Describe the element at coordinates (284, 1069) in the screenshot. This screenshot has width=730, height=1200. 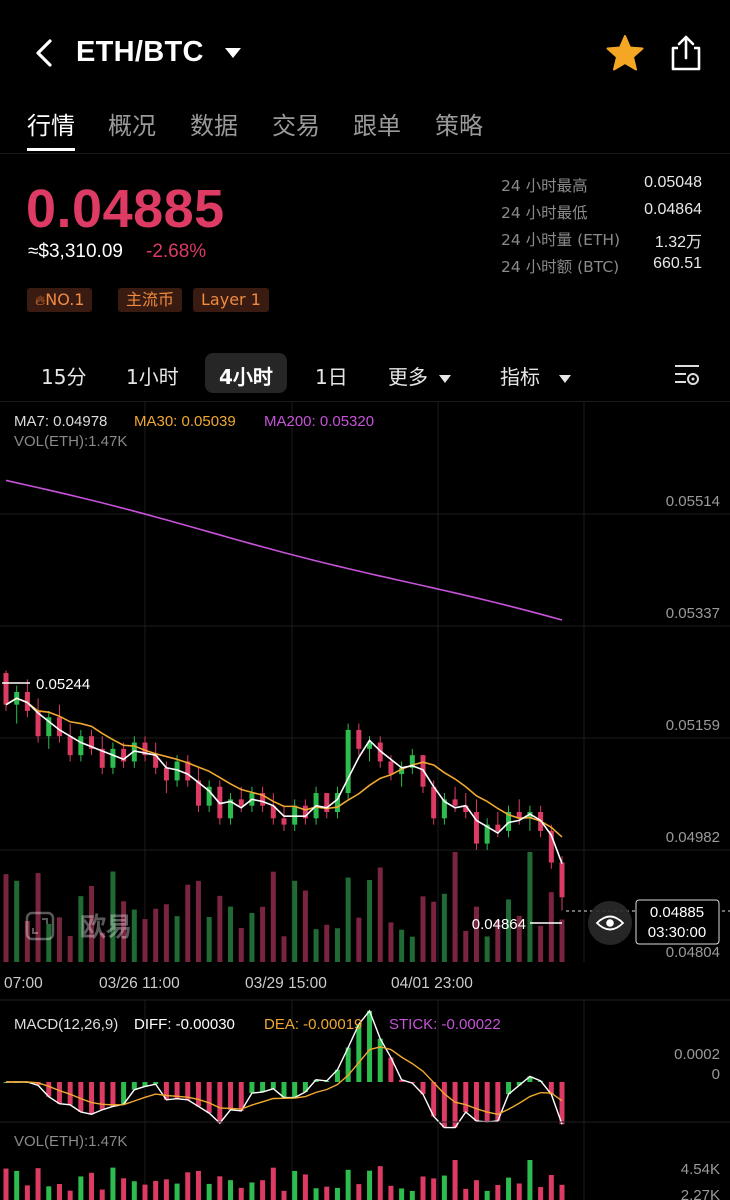
I see `macd-diff-line` at that location.